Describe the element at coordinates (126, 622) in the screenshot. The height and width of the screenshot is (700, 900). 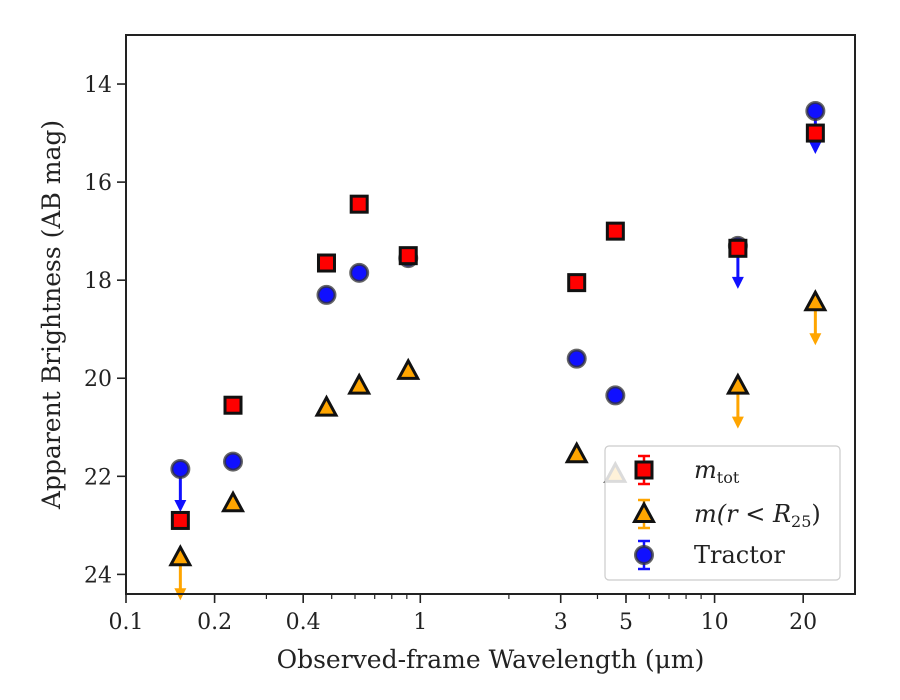
I see `x-tick-label: 0.1` at that location.